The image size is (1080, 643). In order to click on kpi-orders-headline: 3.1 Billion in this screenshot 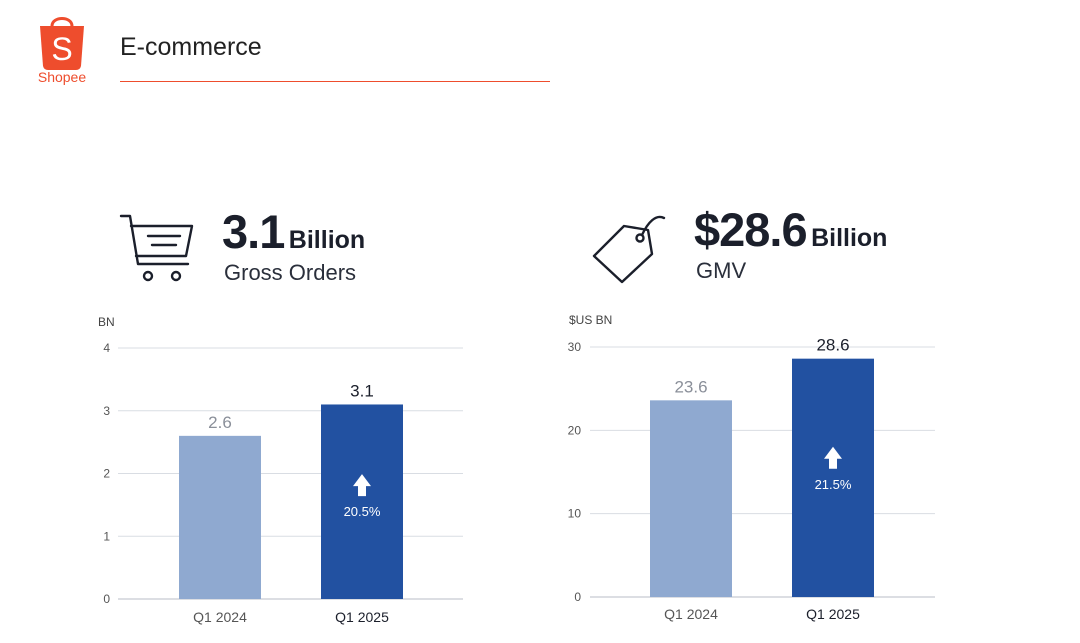, I will do `click(293, 231)`.